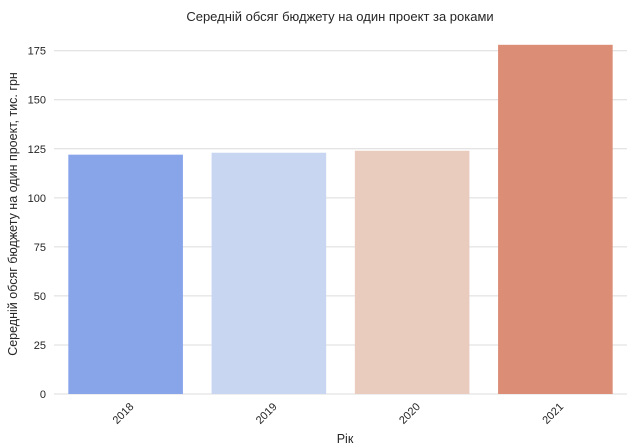  I want to click on y-tick-label: 75, so click(40, 248).